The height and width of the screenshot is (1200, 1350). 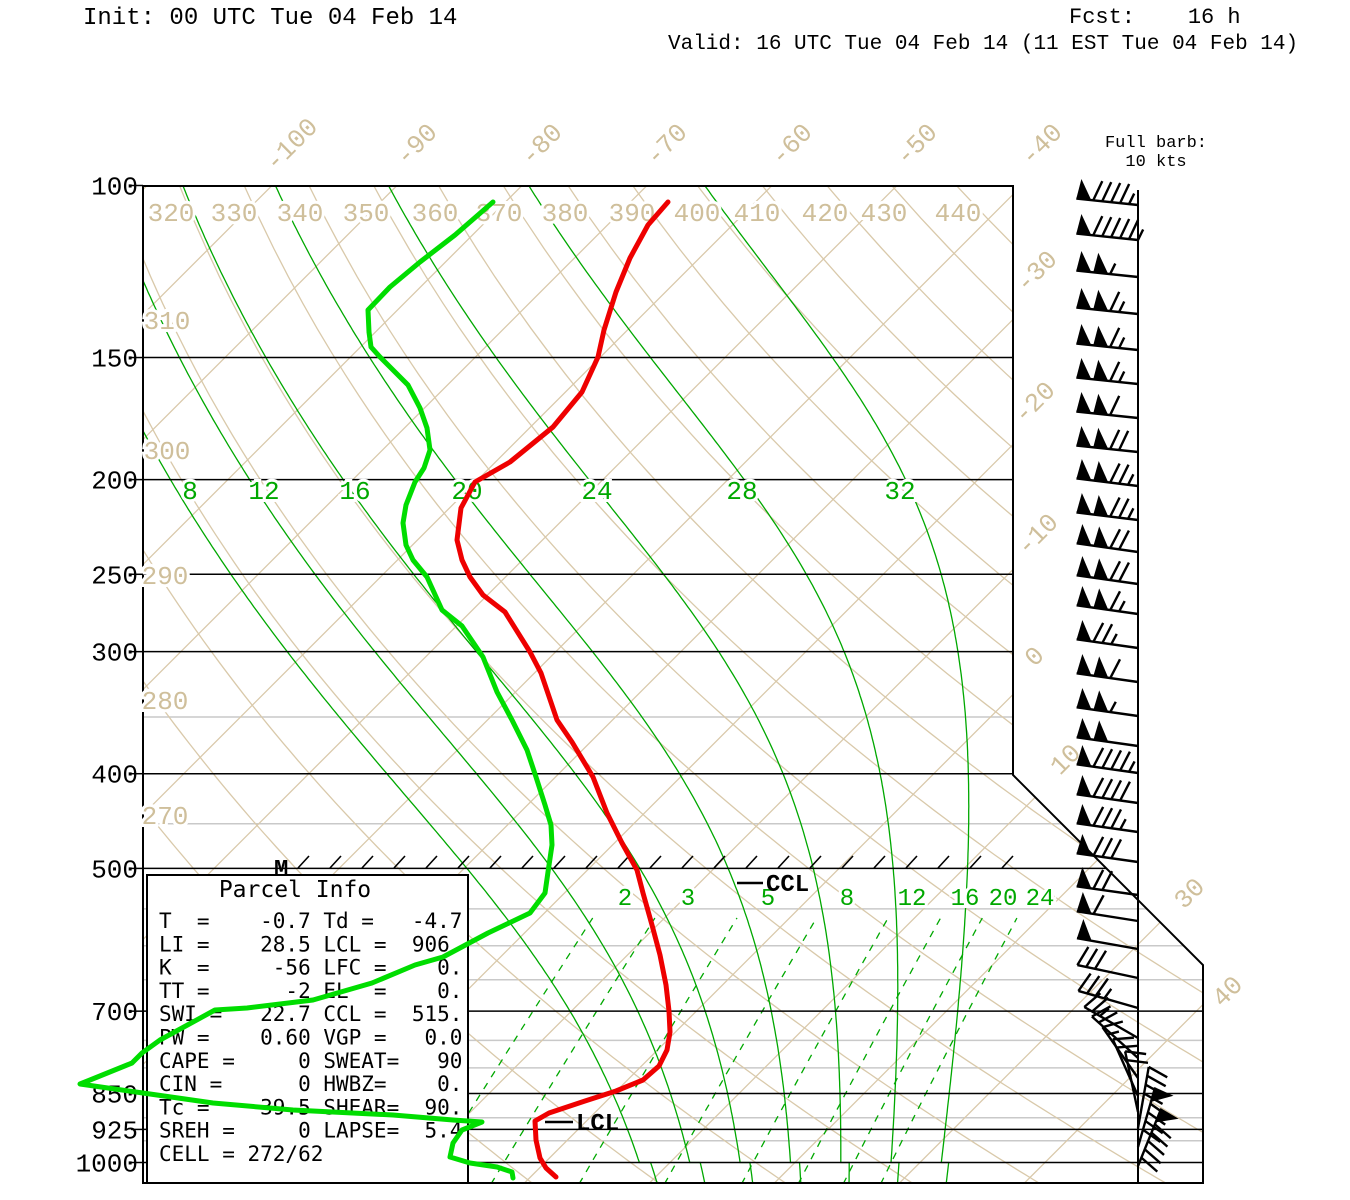 What do you see at coordinates (310, 1131) in the screenshot?
I see `parcel-info-row: SREH = 0 LAPSE= 5.4` at bounding box center [310, 1131].